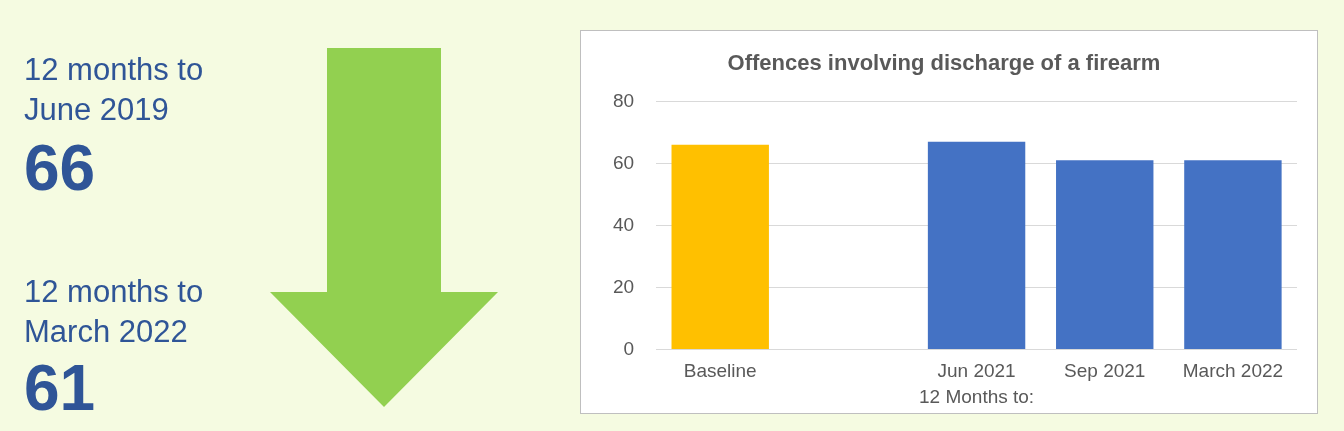 This screenshot has height=431, width=1344. I want to click on text: 12 months to March 2022, so click(114, 312).